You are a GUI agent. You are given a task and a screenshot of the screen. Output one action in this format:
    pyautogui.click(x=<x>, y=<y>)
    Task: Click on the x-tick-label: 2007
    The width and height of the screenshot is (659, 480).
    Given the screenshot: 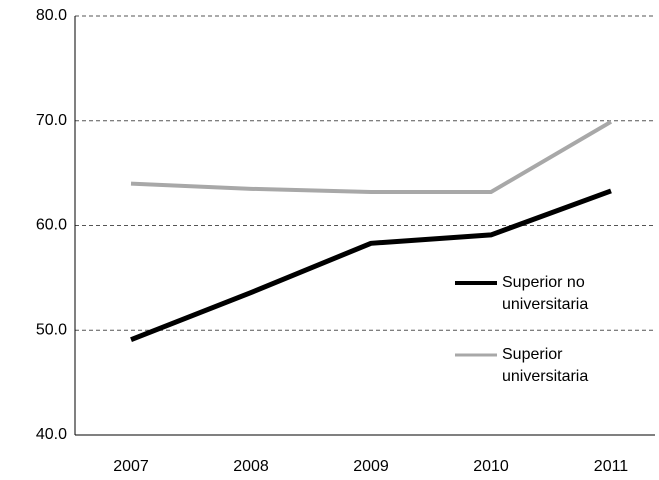 What is the action you would take?
    pyautogui.click(x=131, y=466)
    